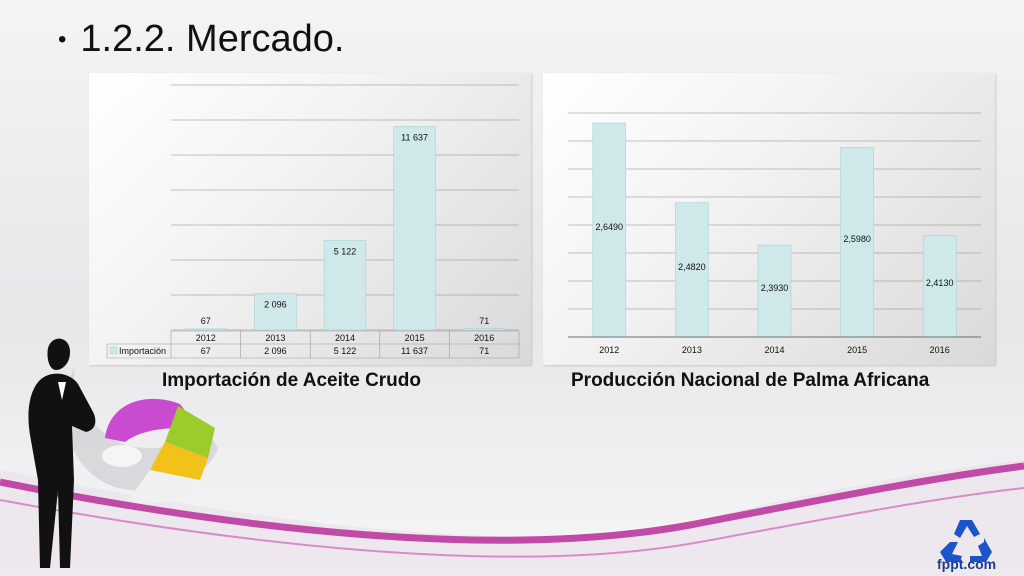  I want to click on data-label: 2,6490, so click(610, 227).